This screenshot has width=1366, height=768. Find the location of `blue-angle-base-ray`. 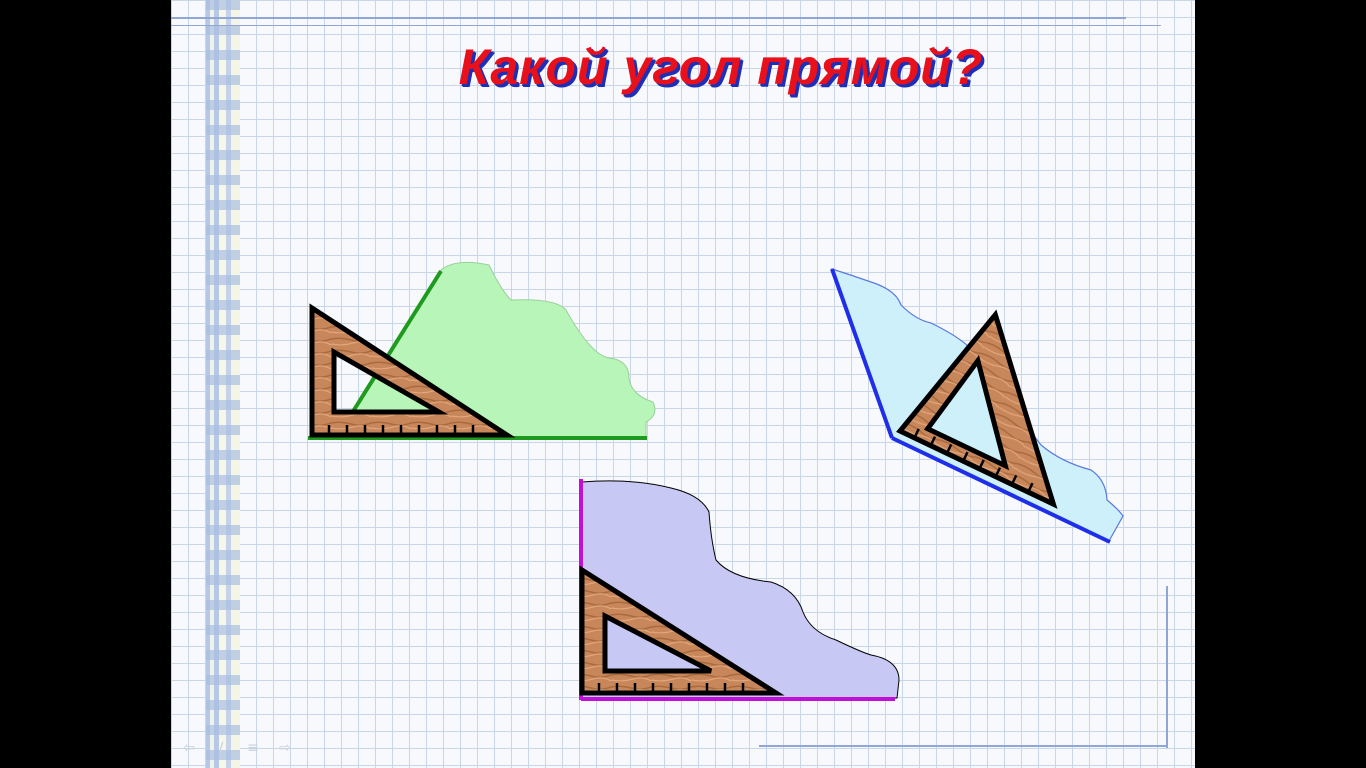

blue-angle-base-ray is located at coordinates (1001, 490).